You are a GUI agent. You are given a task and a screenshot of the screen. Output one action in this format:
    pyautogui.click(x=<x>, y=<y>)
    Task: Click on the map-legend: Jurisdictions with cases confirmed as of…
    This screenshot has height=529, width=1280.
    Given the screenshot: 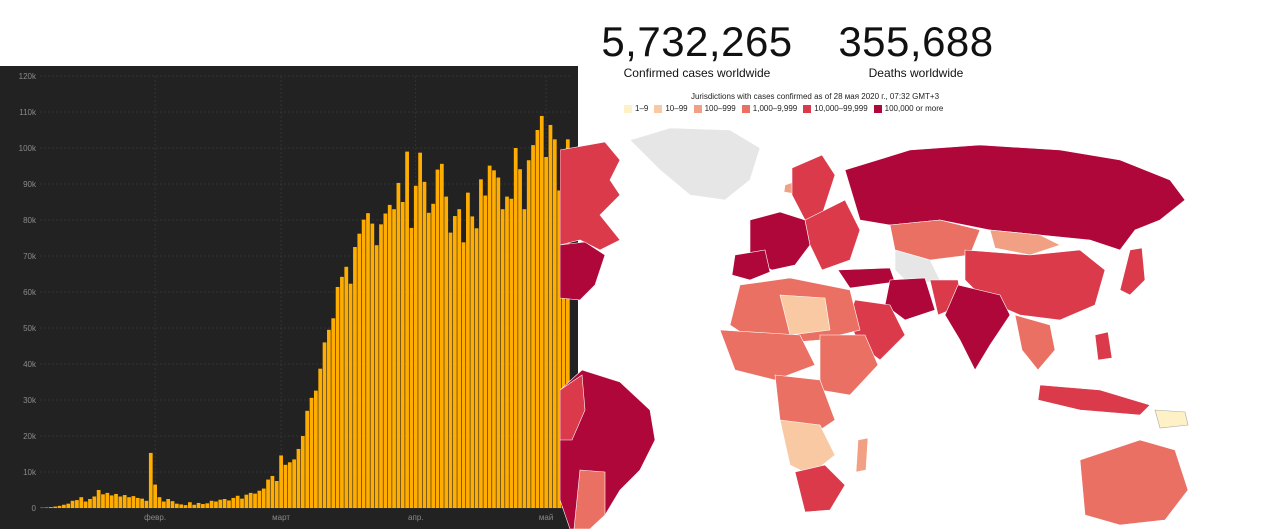 What is the action you would take?
    pyautogui.click(x=810, y=102)
    